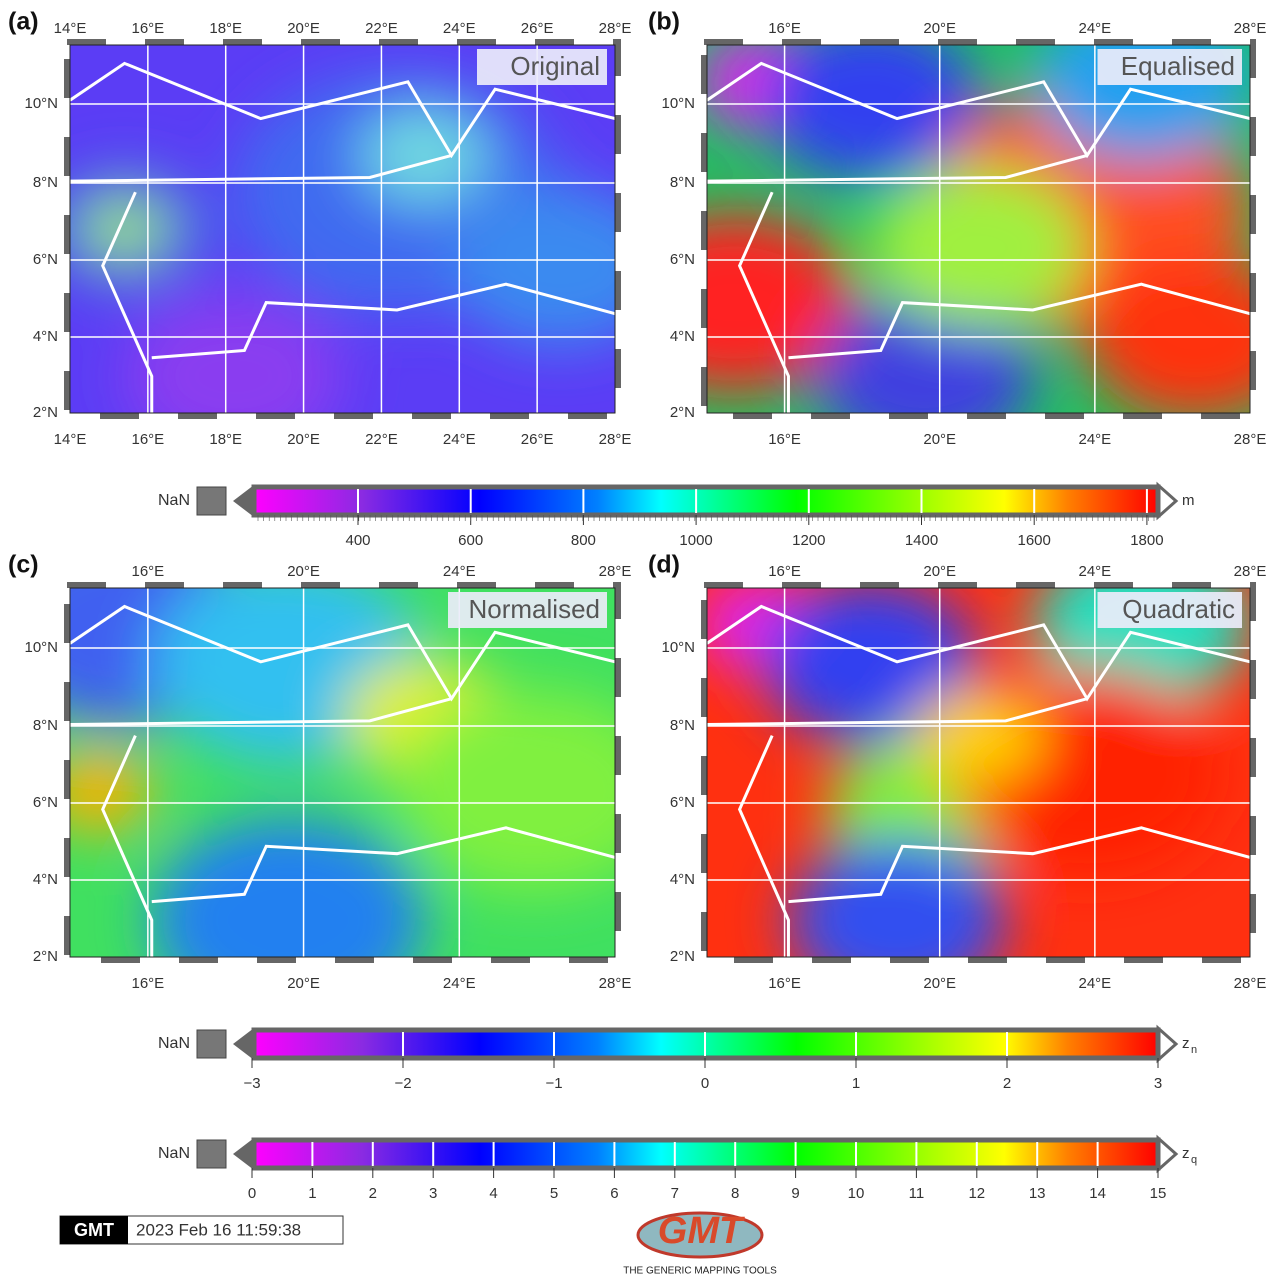  I want to click on panel-label: (b), so click(664, 22).